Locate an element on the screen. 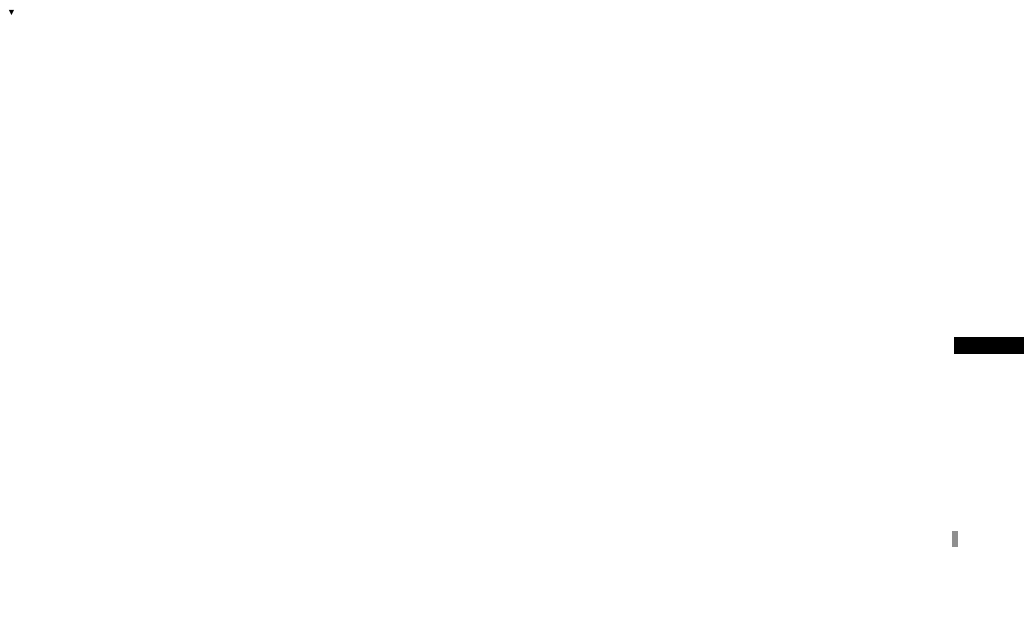  chart-title-overlay: ▼ is located at coordinates (19, 12).